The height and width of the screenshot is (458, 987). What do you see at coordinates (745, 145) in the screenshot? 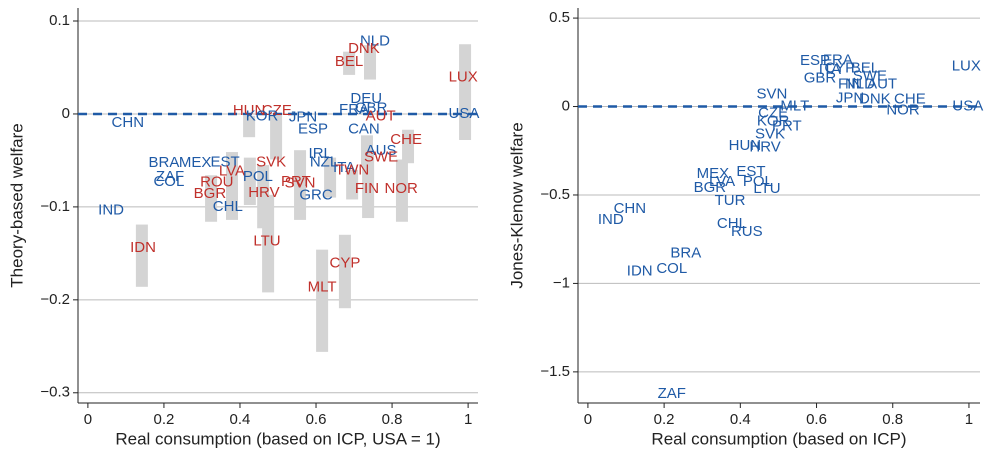
I see `point-label: HUN` at bounding box center [745, 145].